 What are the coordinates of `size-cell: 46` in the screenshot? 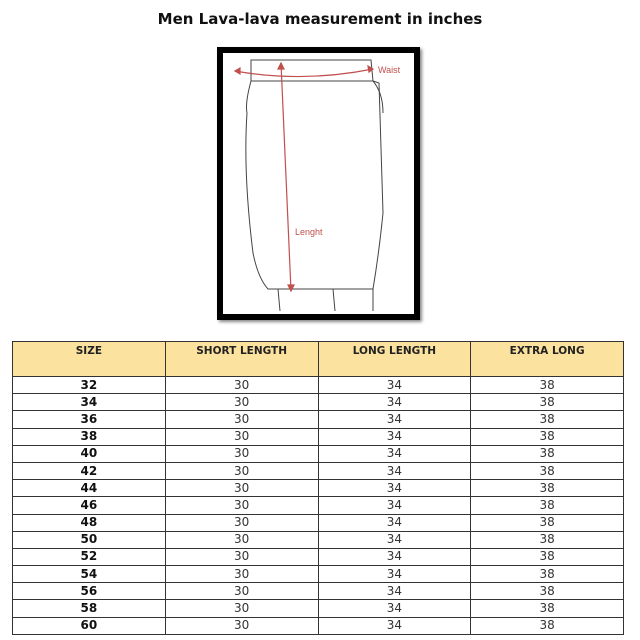 It's located at (89, 505).